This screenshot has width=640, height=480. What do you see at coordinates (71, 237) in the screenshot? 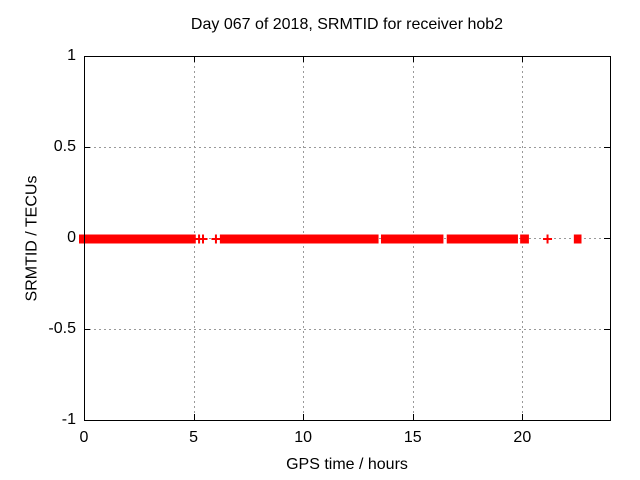
I see `y-tick-label: 0` at bounding box center [71, 237].